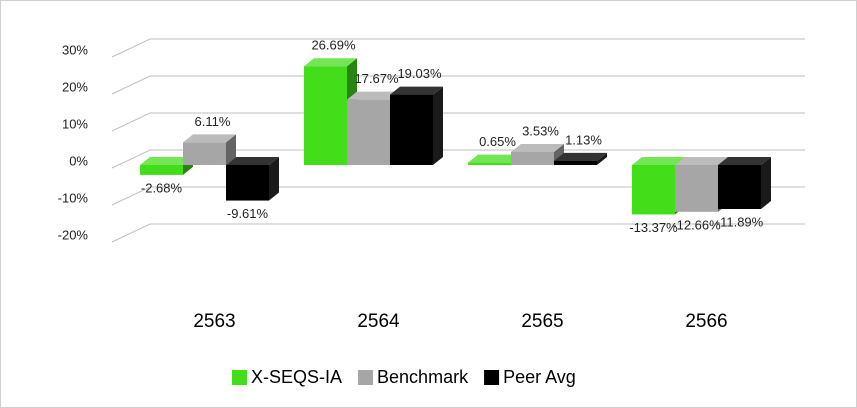 This screenshot has width=857, height=408. Describe the element at coordinates (539, 377) in the screenshot. I see `legend-label: Peer Avg` at that location.